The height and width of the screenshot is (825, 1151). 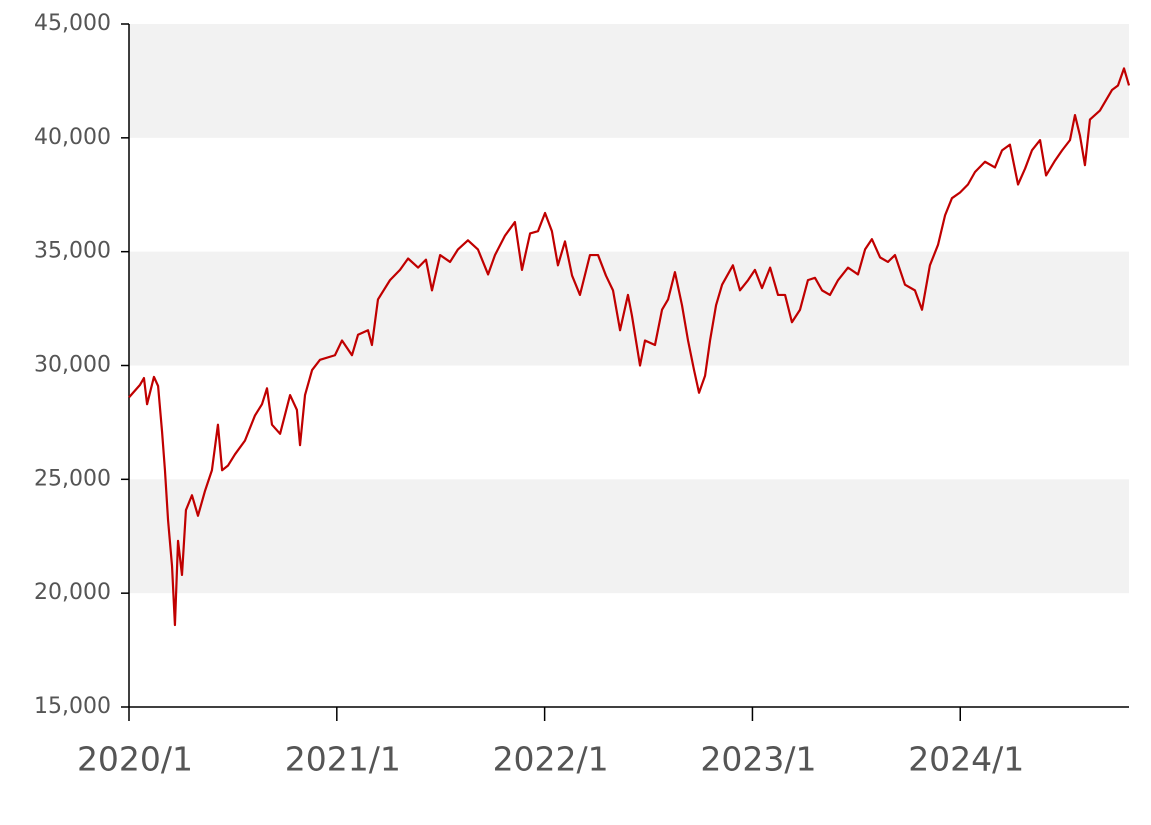 I want to click on x-tick-label: 2023/1, so click(x=758, y=759).